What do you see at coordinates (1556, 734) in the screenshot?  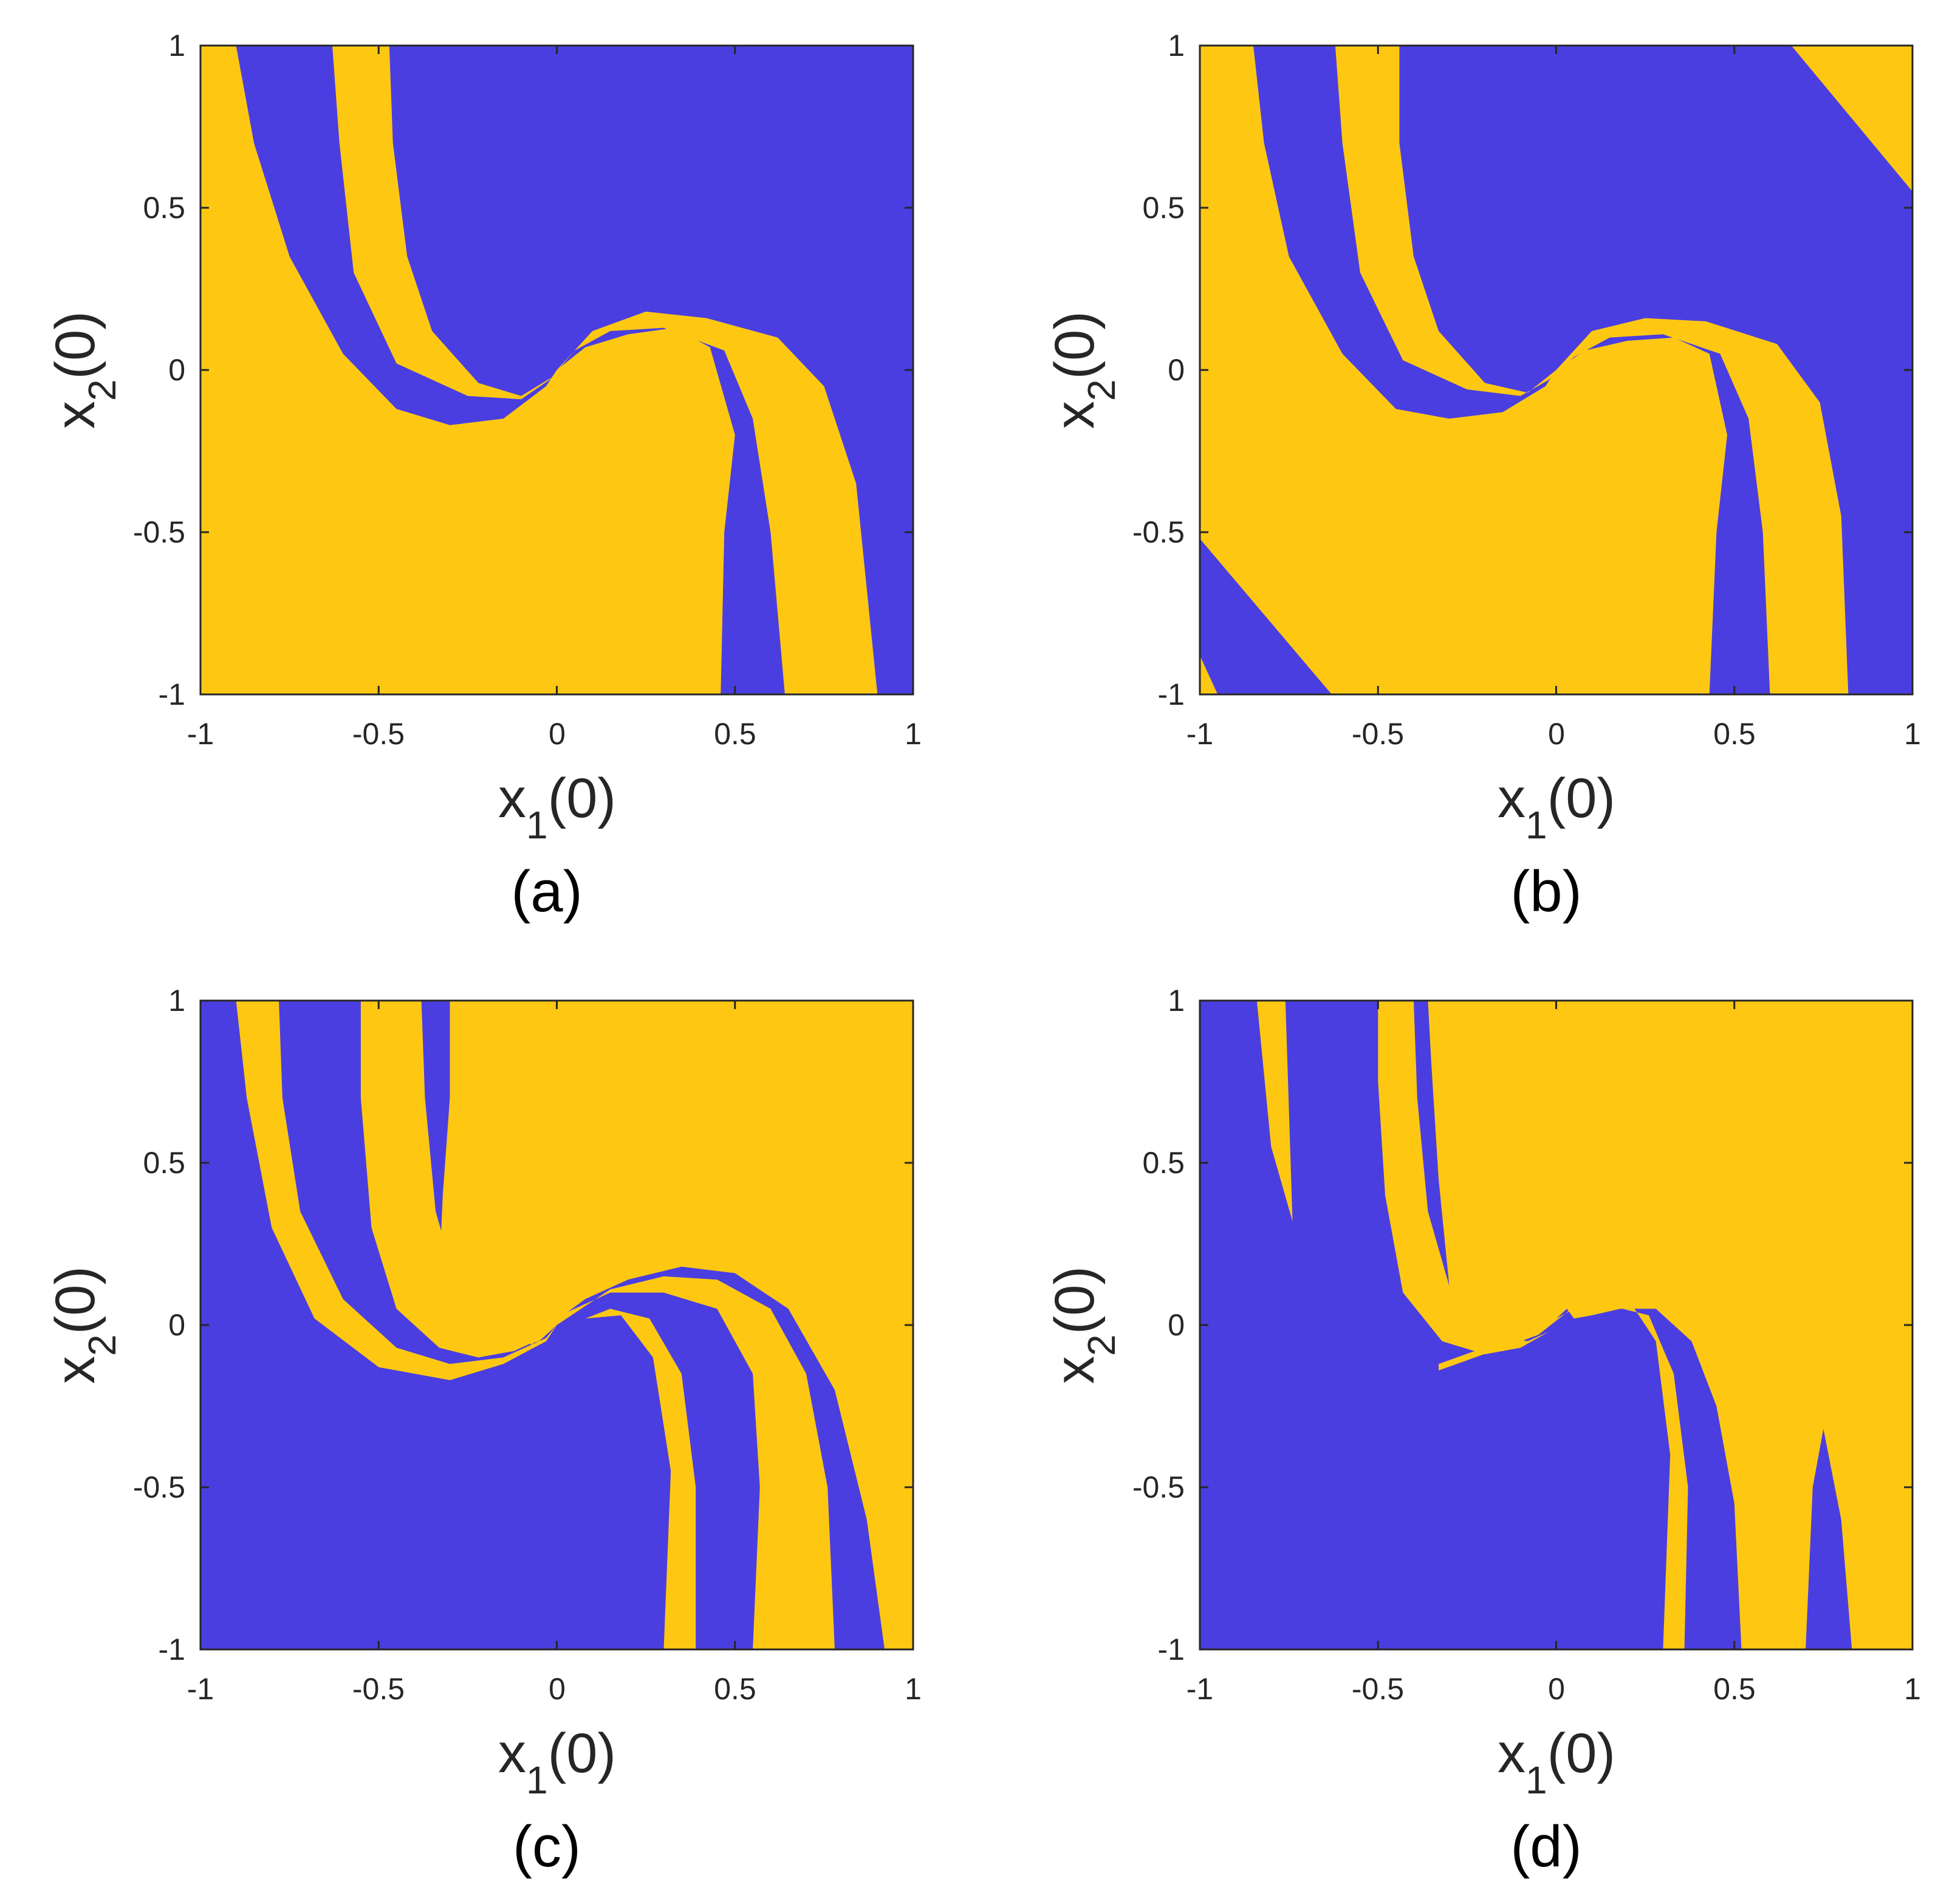 I see `panel-b-xtick-2: 0` at bounding box center [1556, 734].